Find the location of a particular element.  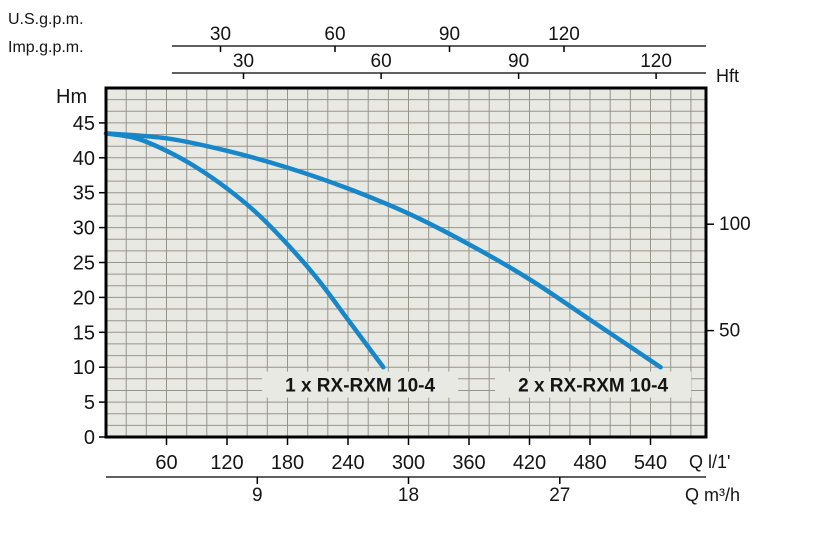

us-gpm-tick-label: 60 is located at coordinates (334, 34).